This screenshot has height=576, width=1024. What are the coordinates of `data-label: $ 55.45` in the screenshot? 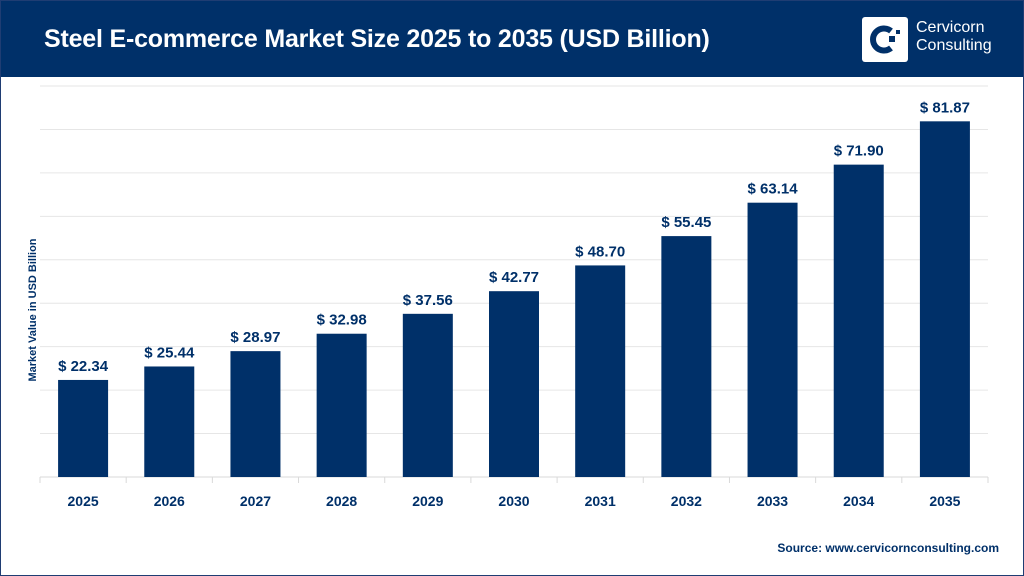 It's located at (686, 222).